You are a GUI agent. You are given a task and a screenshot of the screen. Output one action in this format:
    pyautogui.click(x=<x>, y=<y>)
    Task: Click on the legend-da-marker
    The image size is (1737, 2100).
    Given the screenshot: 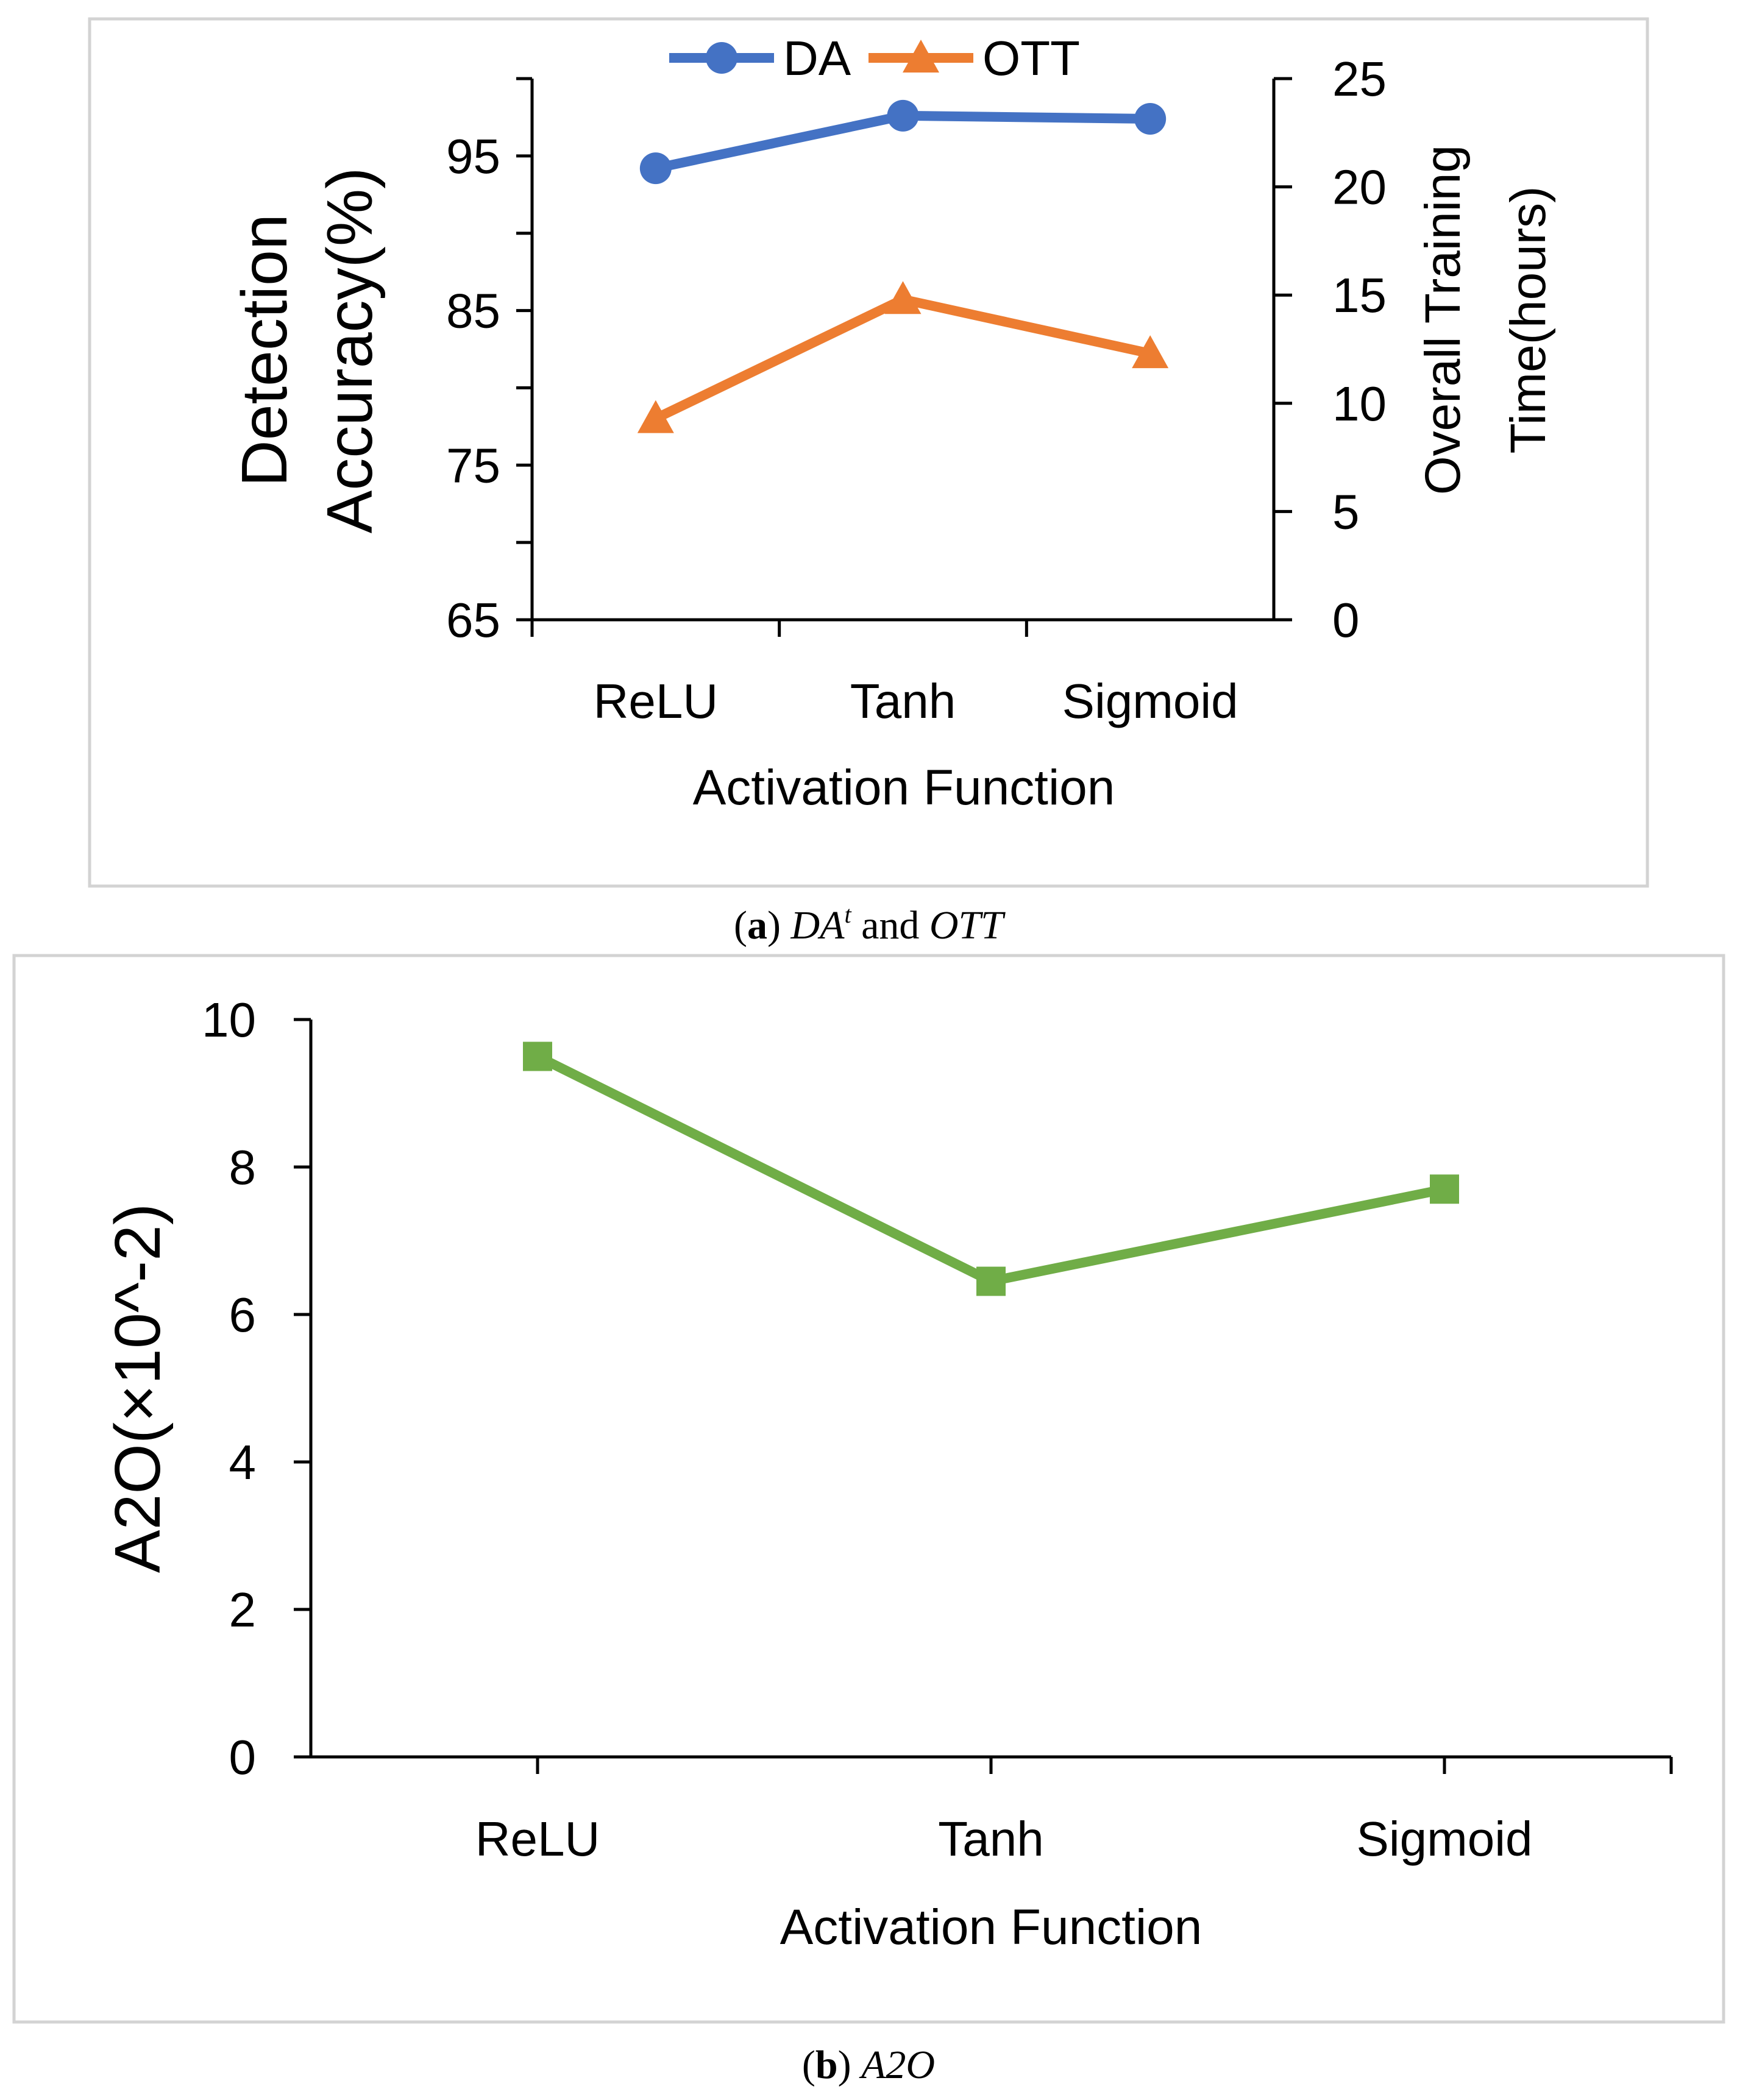 What is the action you would take?
    pyautogui.click(x=721, y=58)
    